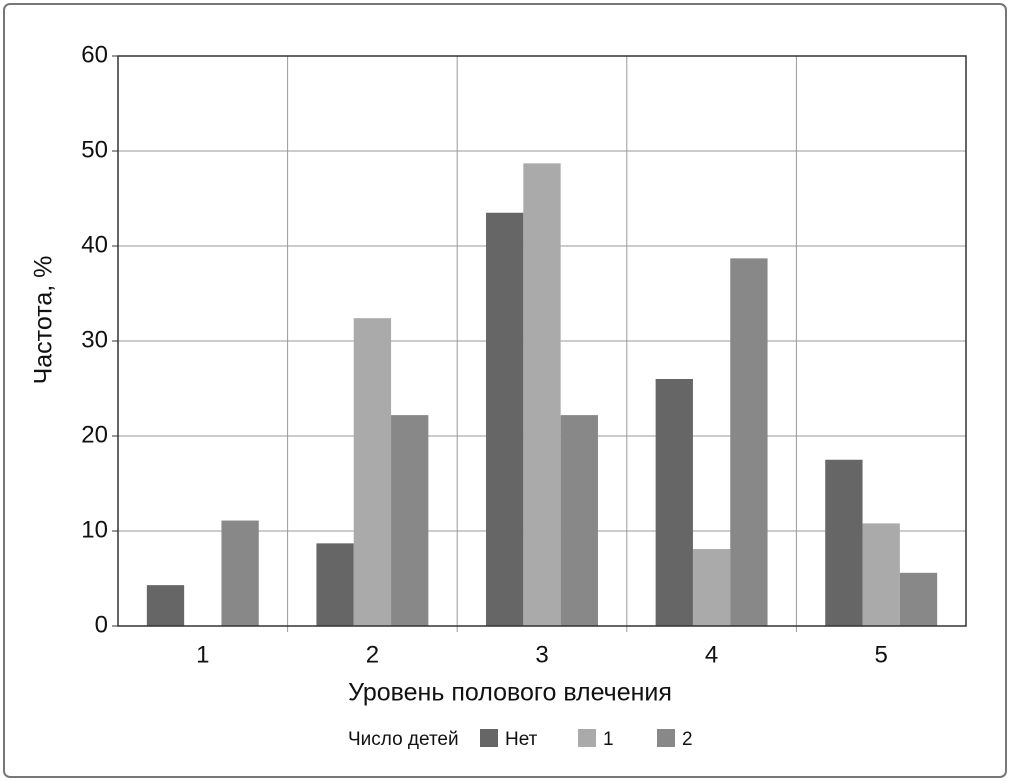  What do you see at coordinates (94, 339) in the screenshot?
I see `y-tick-label: 30` at bounding box center [94, 339].